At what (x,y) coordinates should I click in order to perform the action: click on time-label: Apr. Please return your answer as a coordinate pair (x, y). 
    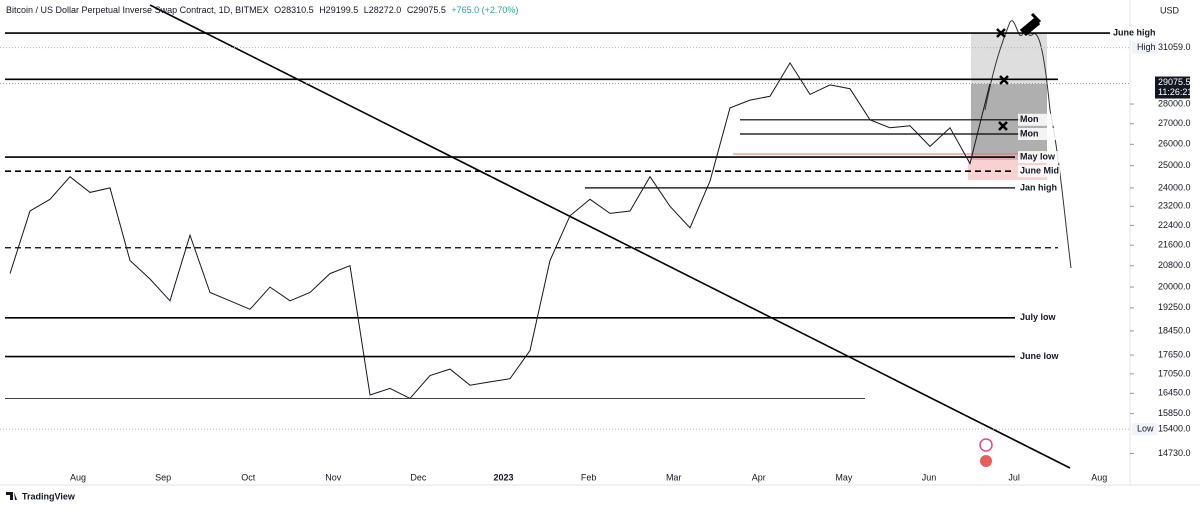
    Looking at the image, I should click on (759, 477).